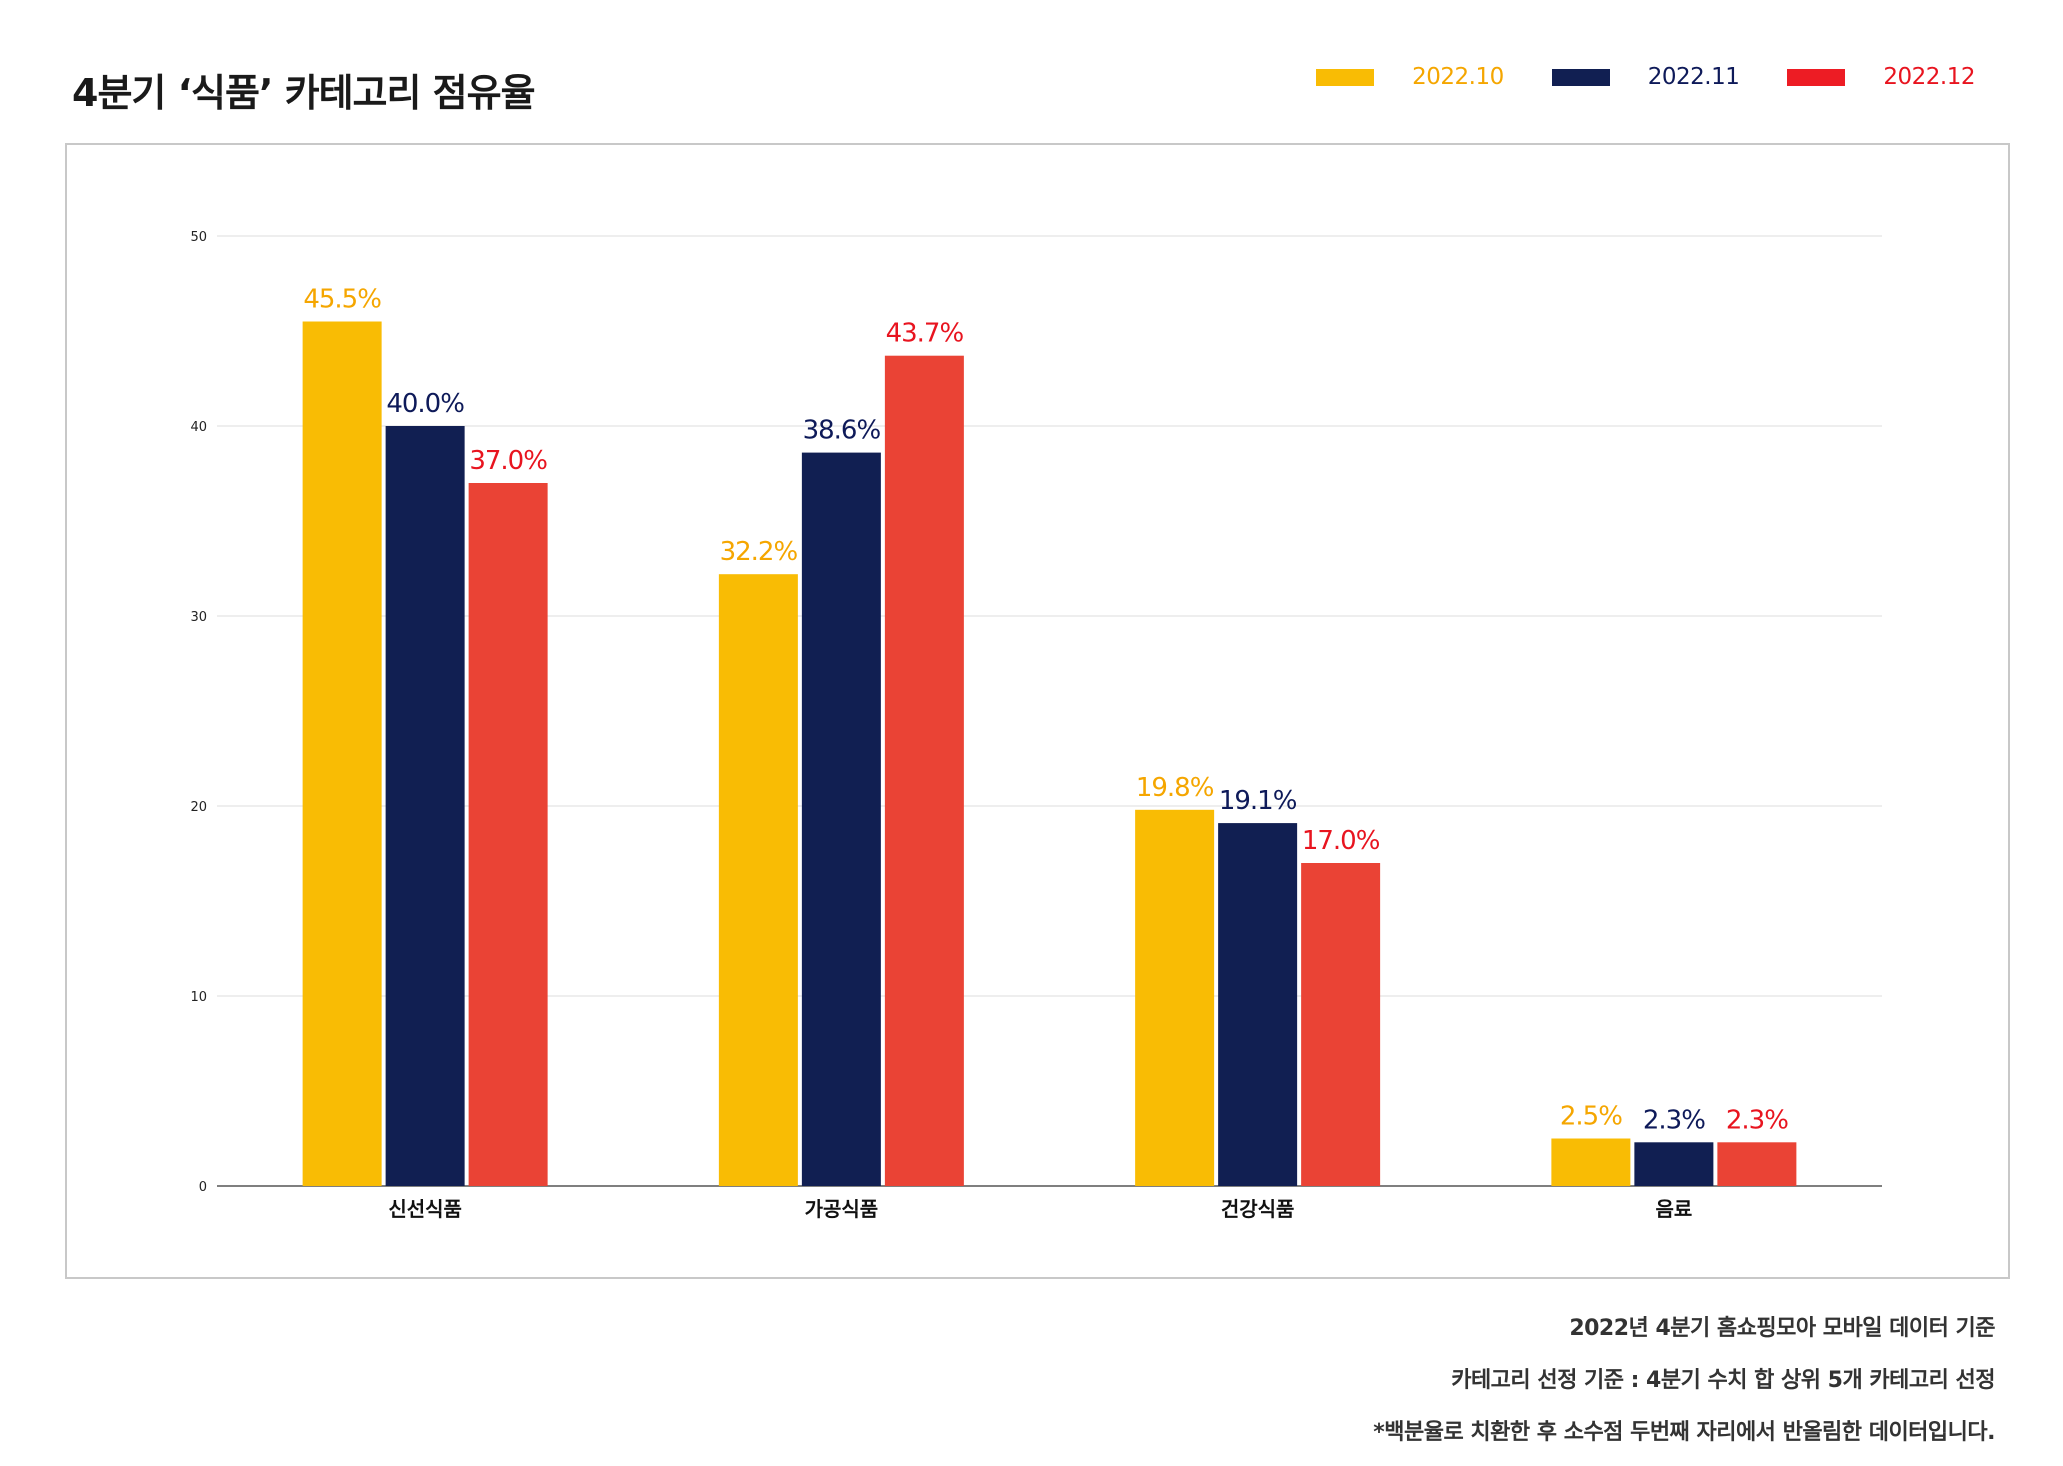 This screenshot has width=2063, height=1466. What do you see at coordinates (198, 807) in the screenshot?
I see `y-tick-label: 20` at bounding box center [198, 807].